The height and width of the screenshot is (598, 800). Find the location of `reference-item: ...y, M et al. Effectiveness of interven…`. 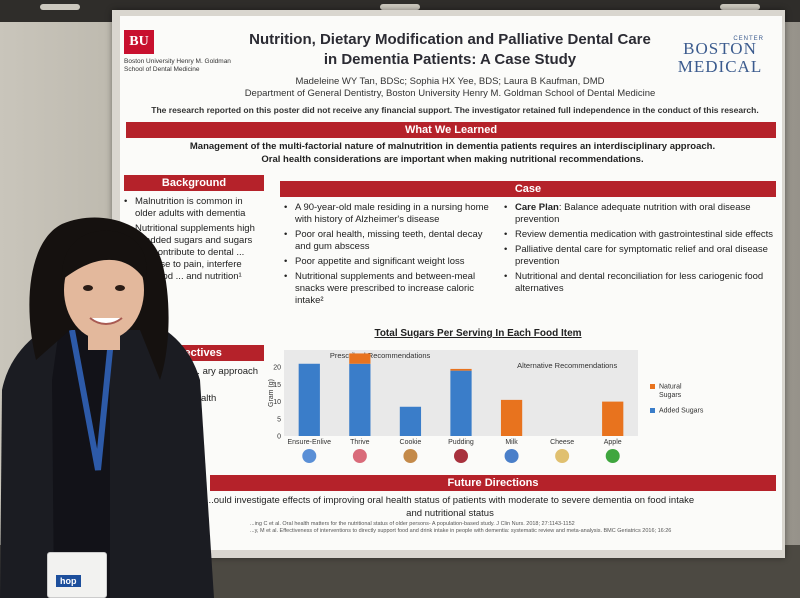

reference-item: ...y, M et al. Effectiveness of interven… is located at coordinates (461, 531).